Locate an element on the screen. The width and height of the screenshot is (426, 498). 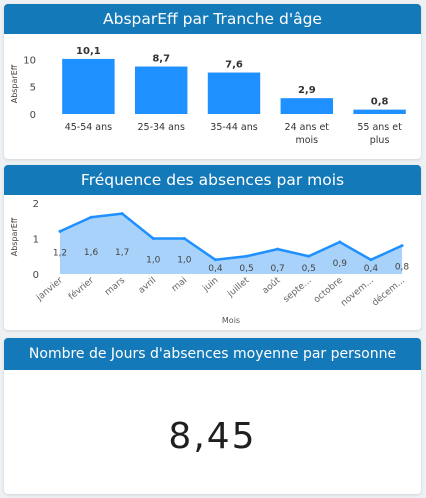
data-label: 8,7 is located at coordinates (161, 59).